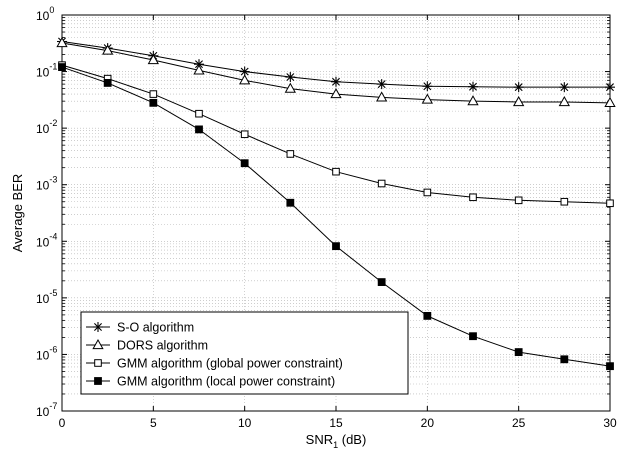 Image resolution: width=632 pixels, height=455 pixels. What do you see at coordinates (153, 423) in the screenshot?
I see `x-tick-label: 5` at bounding box center [153, 423].